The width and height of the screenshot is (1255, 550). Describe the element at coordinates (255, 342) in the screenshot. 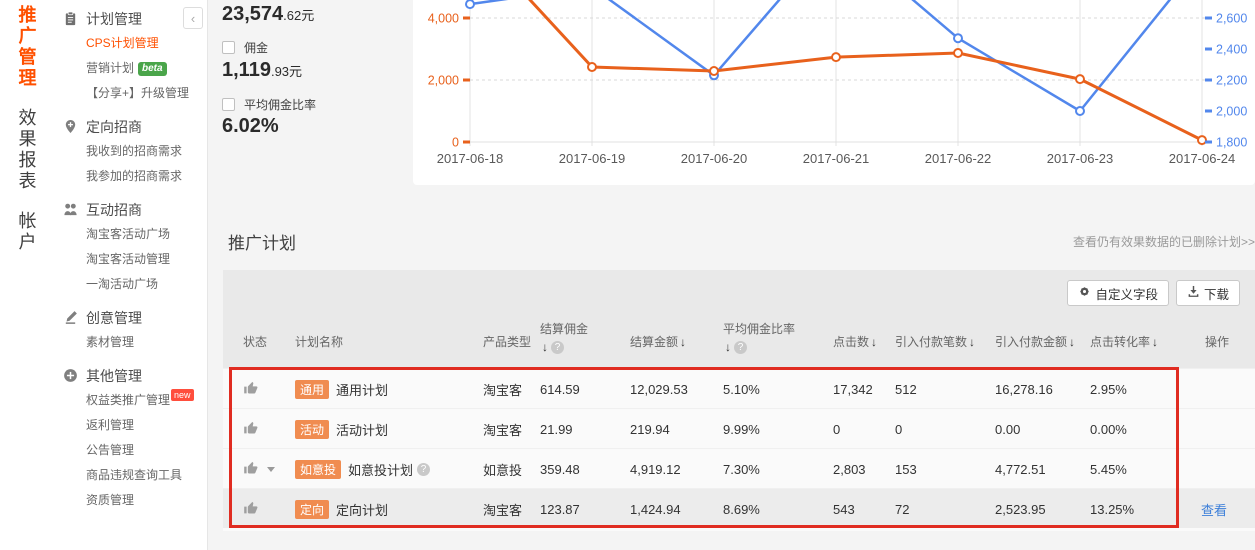

I see `column-header-0: 状态` at that location.